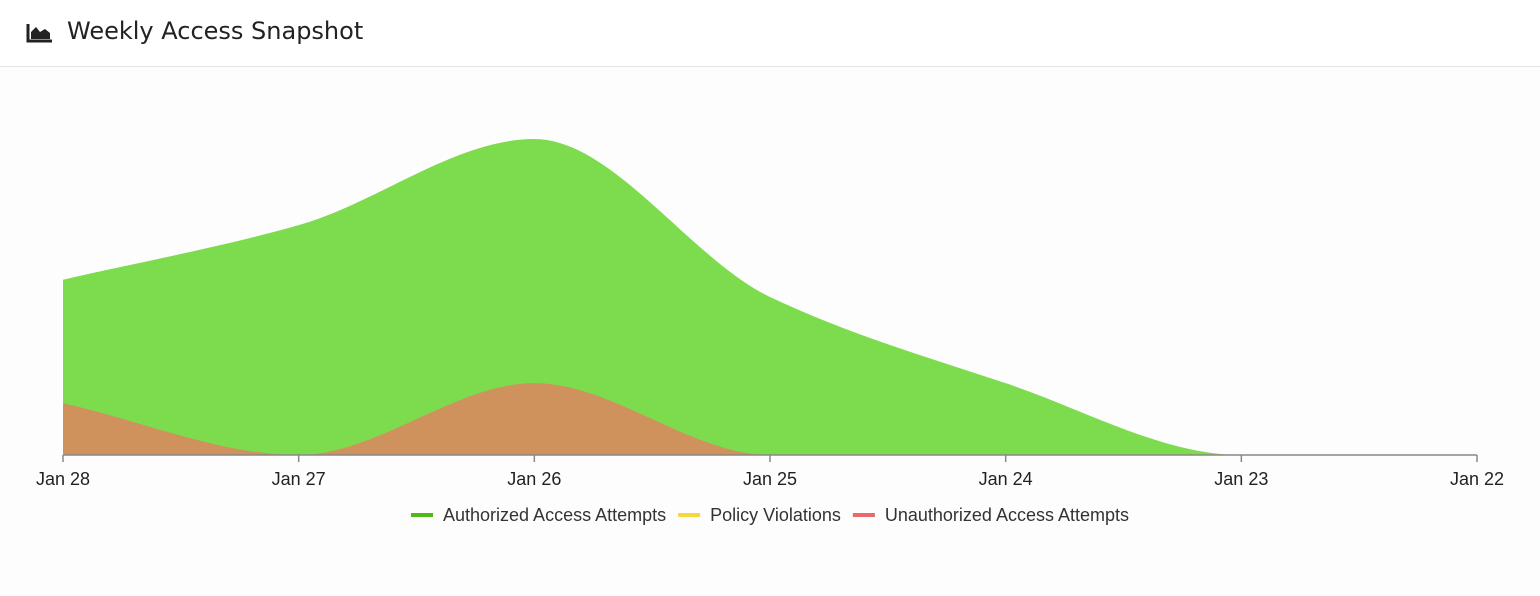 The image size is (1540, 596). I want to click on x-tick-label: Jan 23, so click(1241, 479).